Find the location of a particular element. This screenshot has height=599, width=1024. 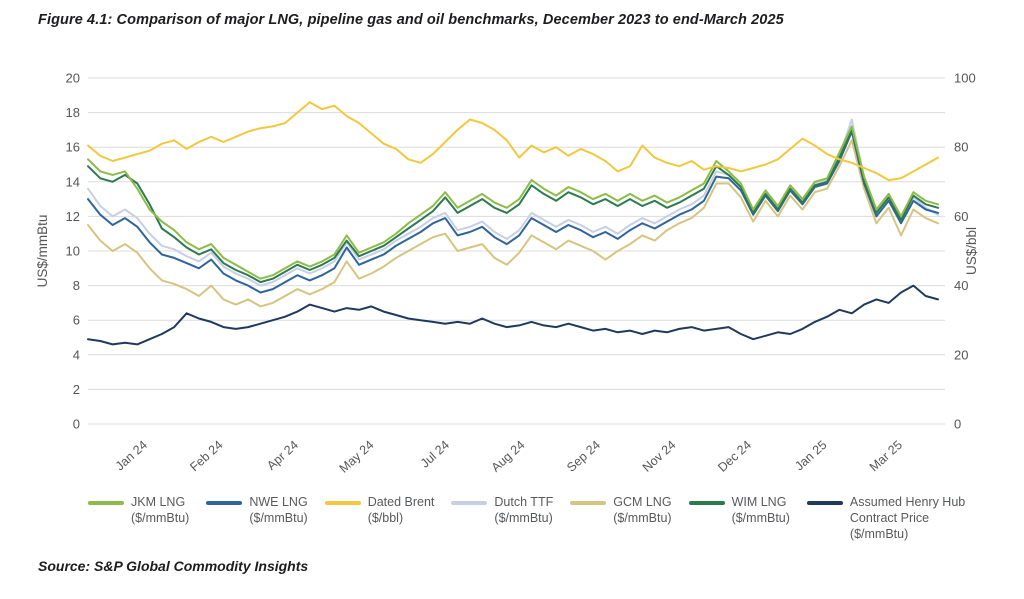

y-left-tick-label: 20 is located at coordinates (73, 78).